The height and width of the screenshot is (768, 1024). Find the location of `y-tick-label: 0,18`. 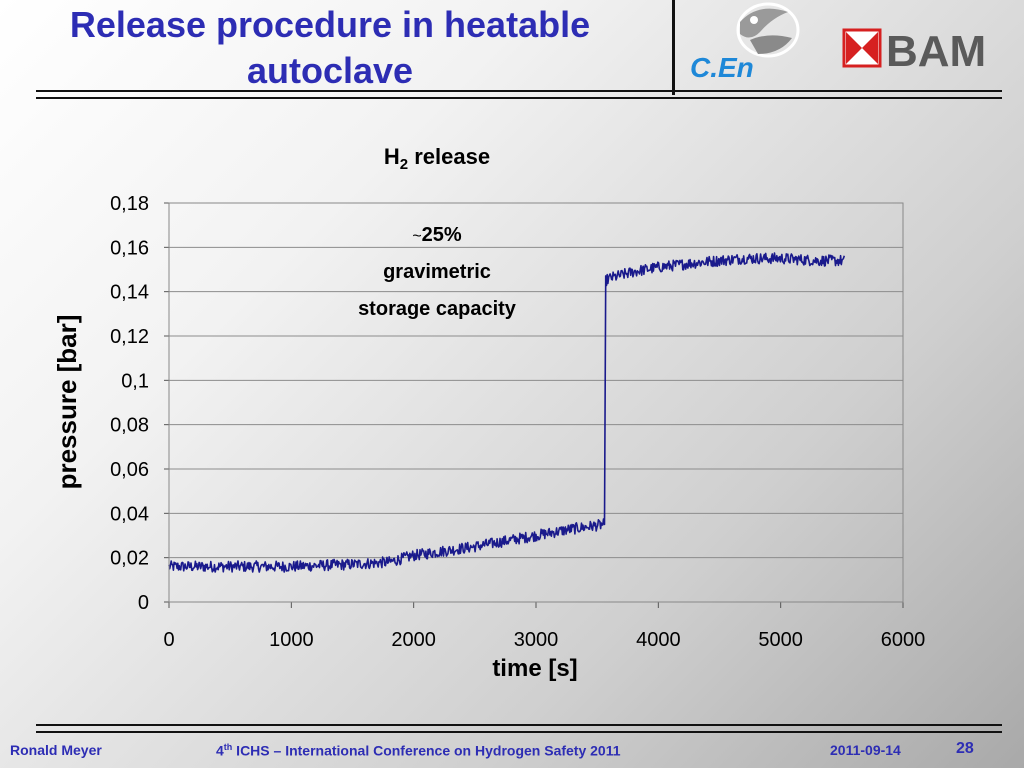

y-tick-label: 0,18 is located at coordinates (129, 204).